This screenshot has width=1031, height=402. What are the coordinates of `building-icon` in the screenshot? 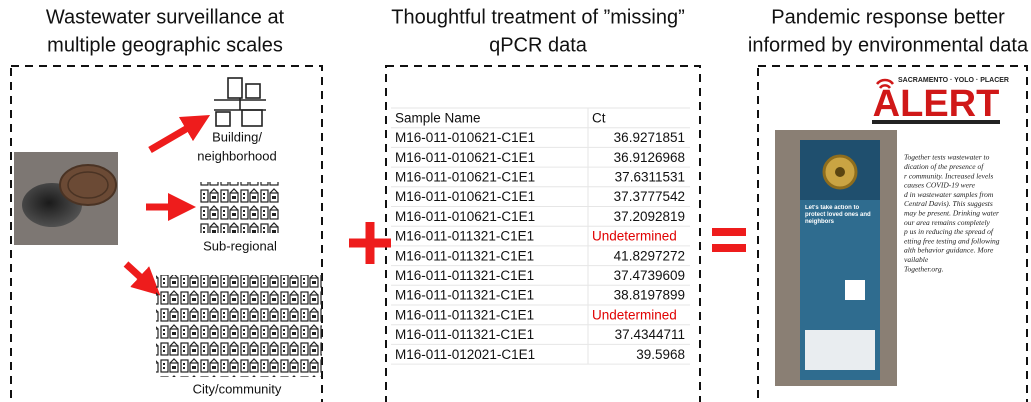 It's located at (240, 102).